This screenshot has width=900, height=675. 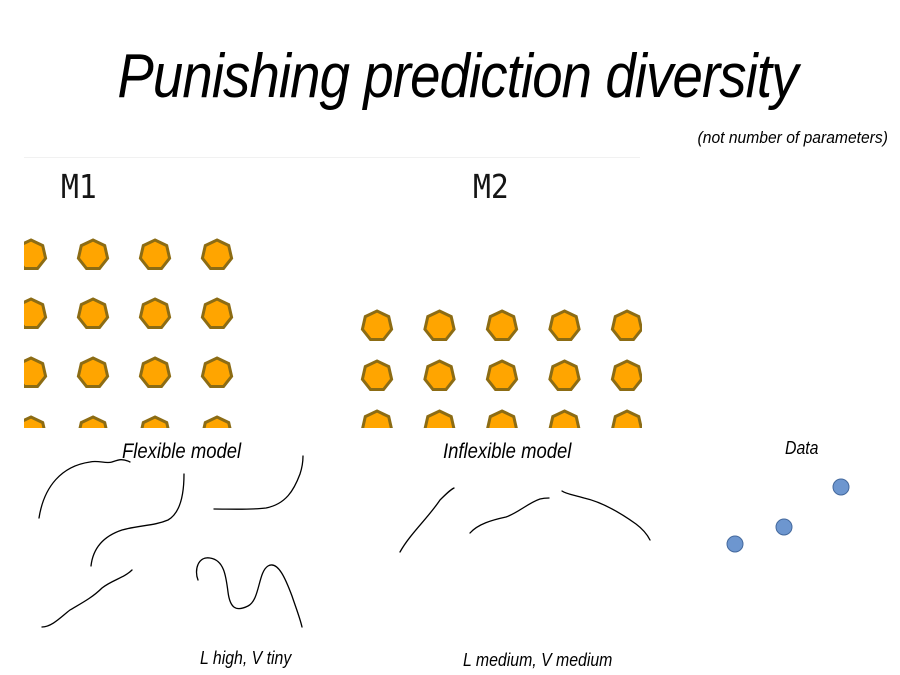 I want to click on data-points, so click(x=788, y=515).